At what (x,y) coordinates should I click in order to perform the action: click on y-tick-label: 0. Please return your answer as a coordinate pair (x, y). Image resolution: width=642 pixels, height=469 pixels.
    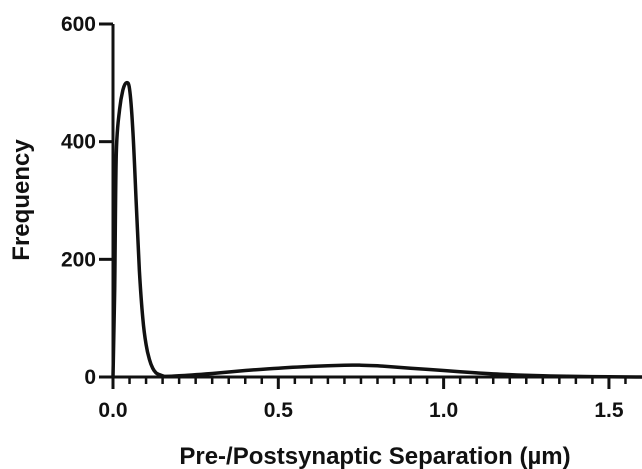
    Looking at the image, I should click on (90, 377).